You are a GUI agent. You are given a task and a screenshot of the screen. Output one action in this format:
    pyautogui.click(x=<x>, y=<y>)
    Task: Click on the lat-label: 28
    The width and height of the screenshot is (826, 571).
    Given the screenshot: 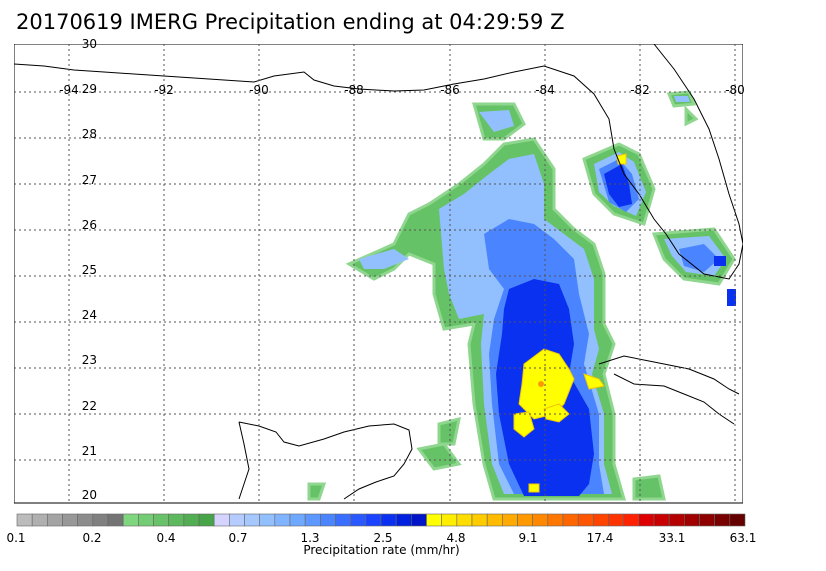 What is the action you would take?
    pyautogui.click(x=89, y=134)
    